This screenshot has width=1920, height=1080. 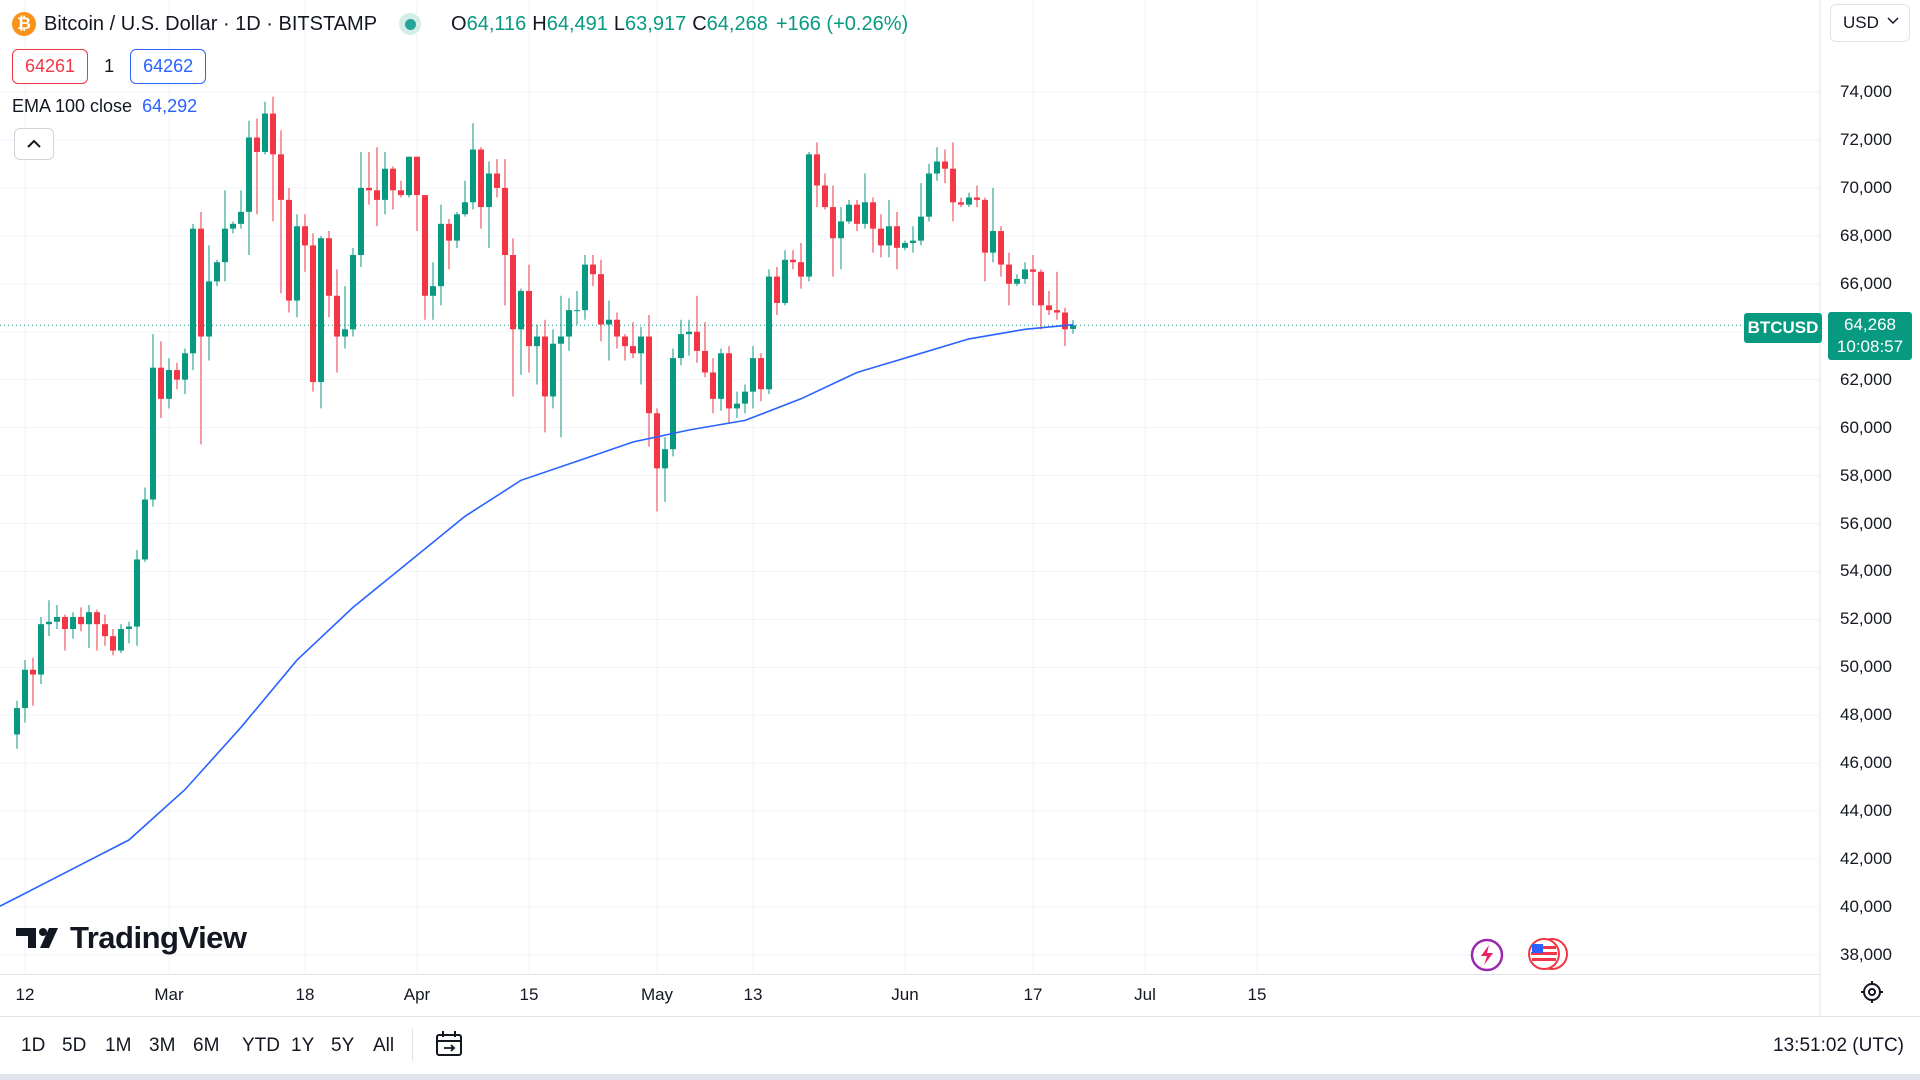 What do you see at coordinates (1870, 23) in the screenshot?
I see `currency-selector: USD` at bounding box center [1870, 23].